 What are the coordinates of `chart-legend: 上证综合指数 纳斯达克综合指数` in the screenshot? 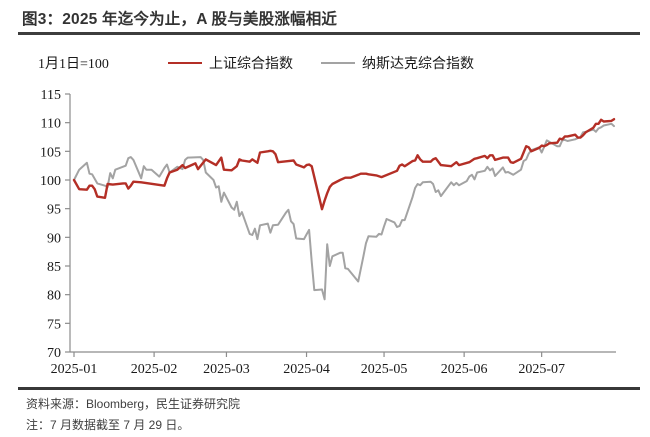 It's located at (321, 63).